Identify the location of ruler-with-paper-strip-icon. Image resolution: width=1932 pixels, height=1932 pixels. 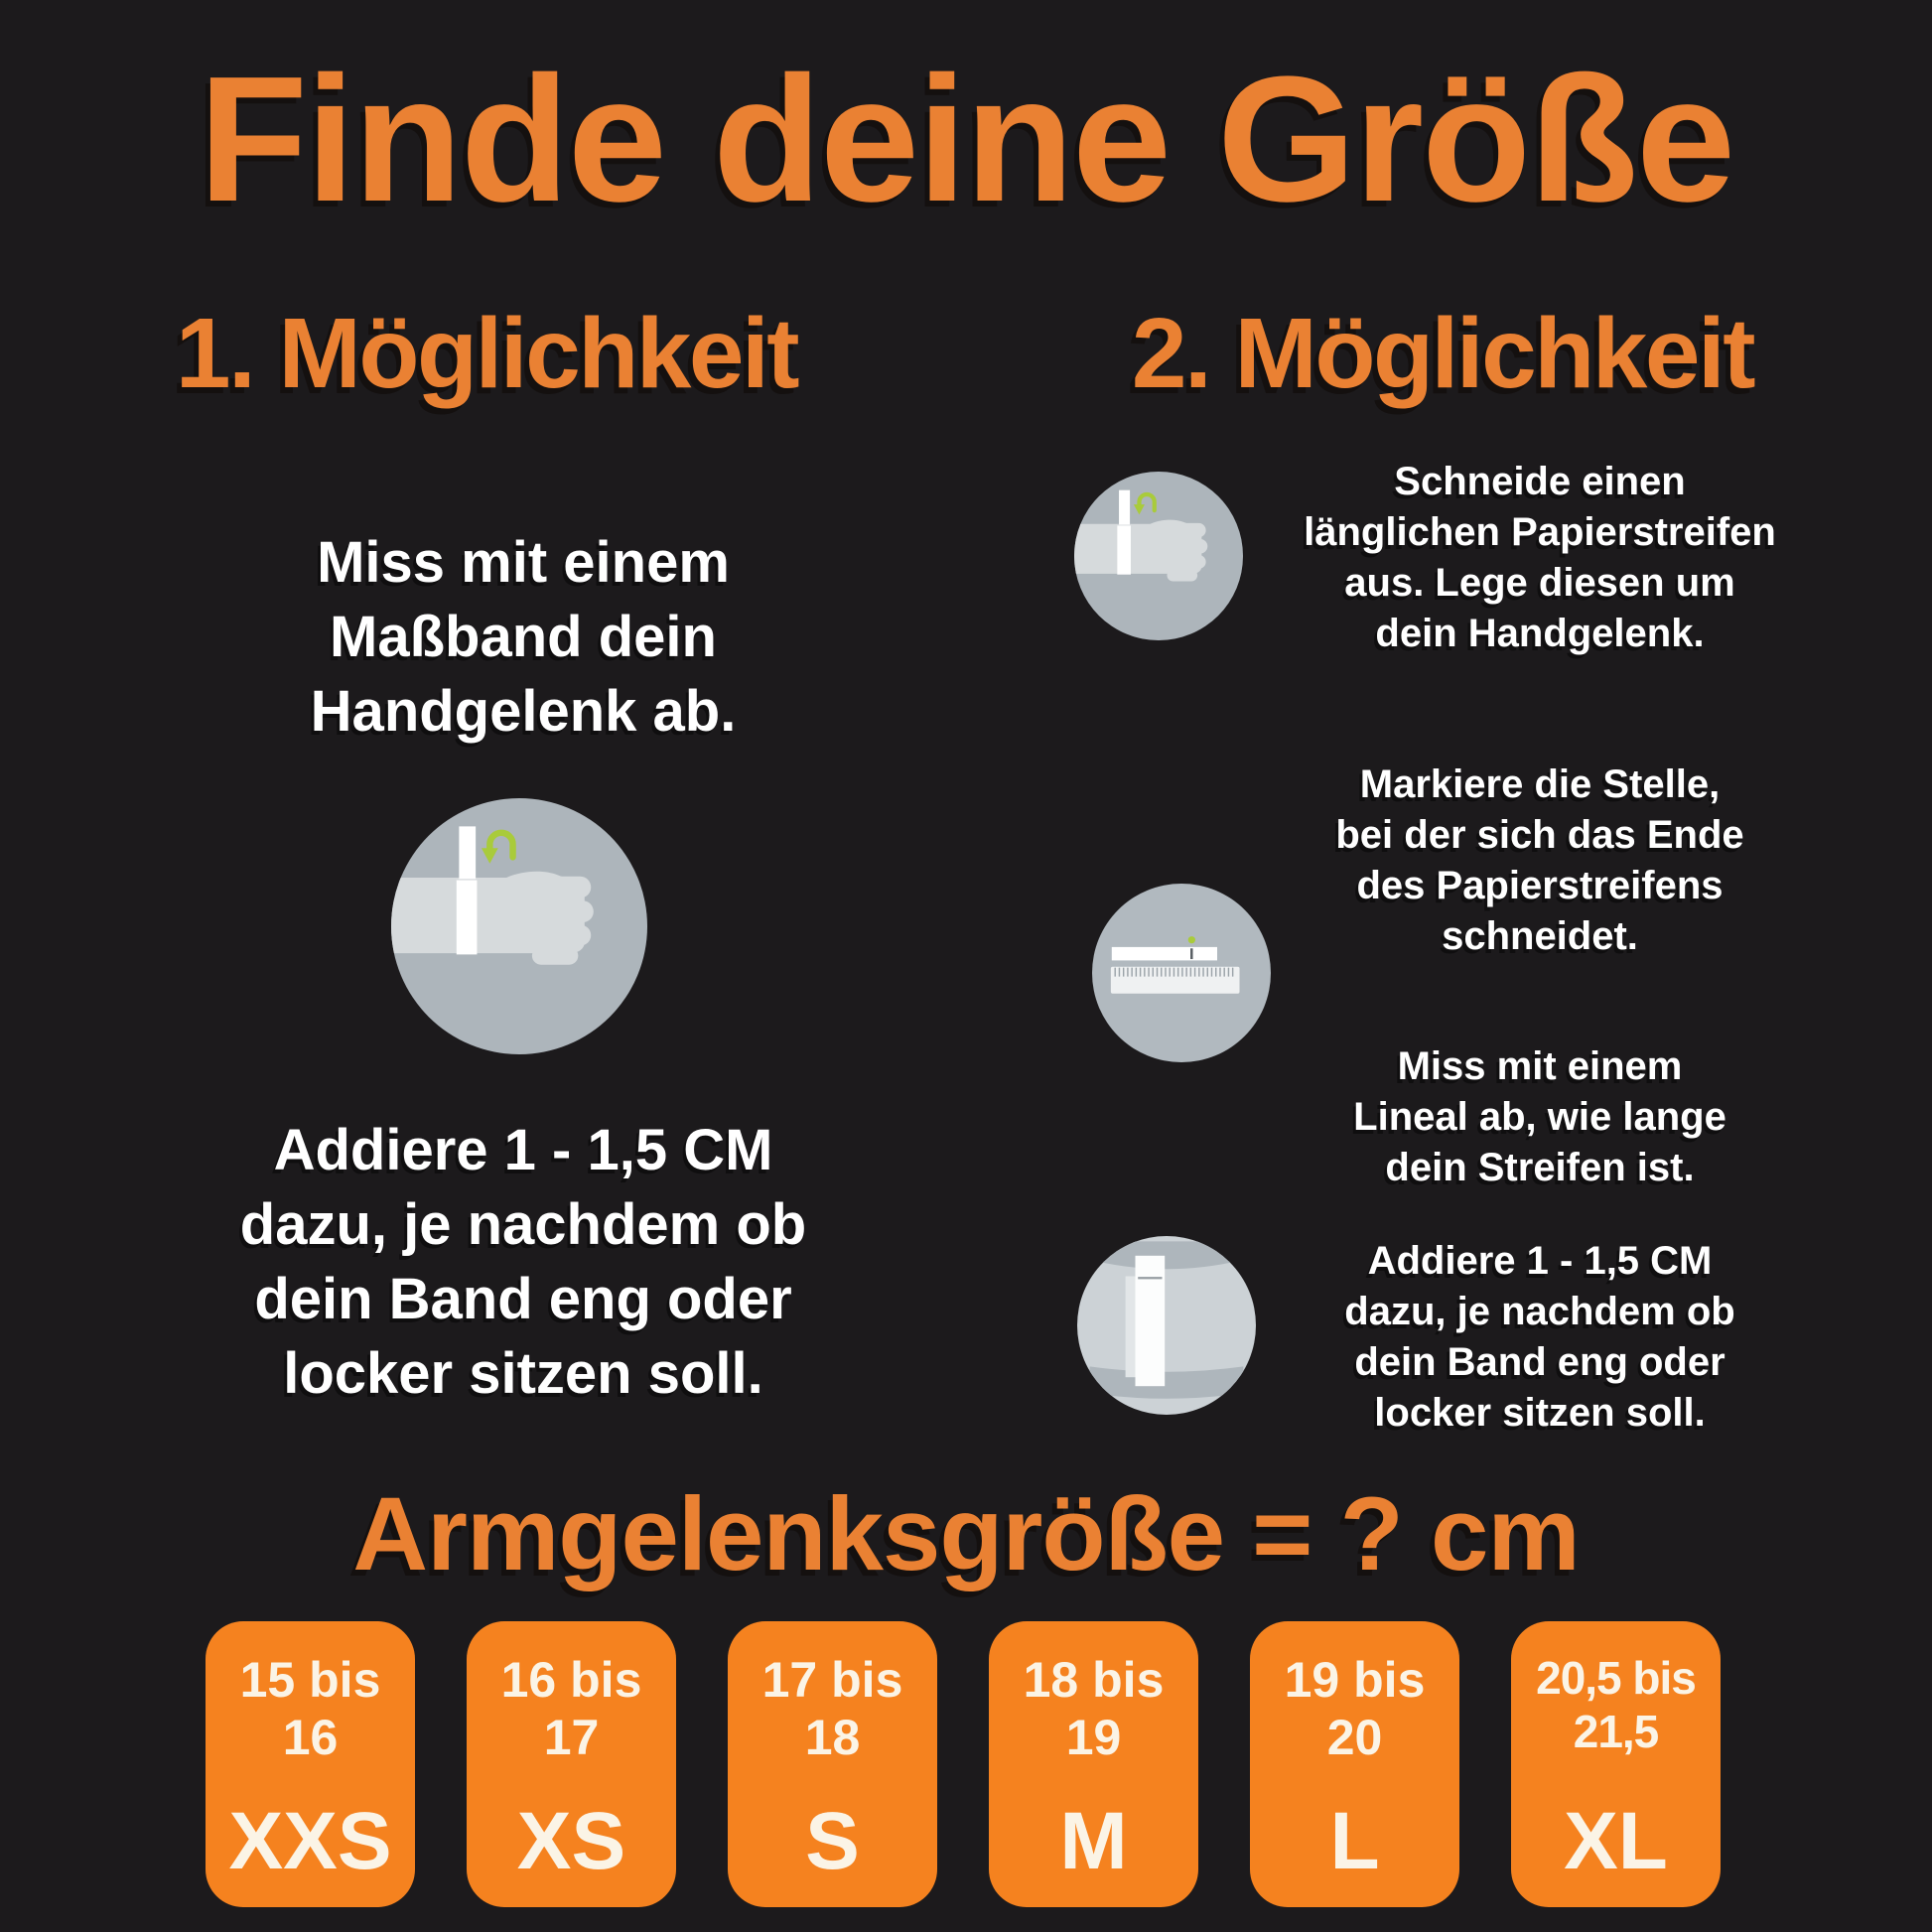
(1181, 973).